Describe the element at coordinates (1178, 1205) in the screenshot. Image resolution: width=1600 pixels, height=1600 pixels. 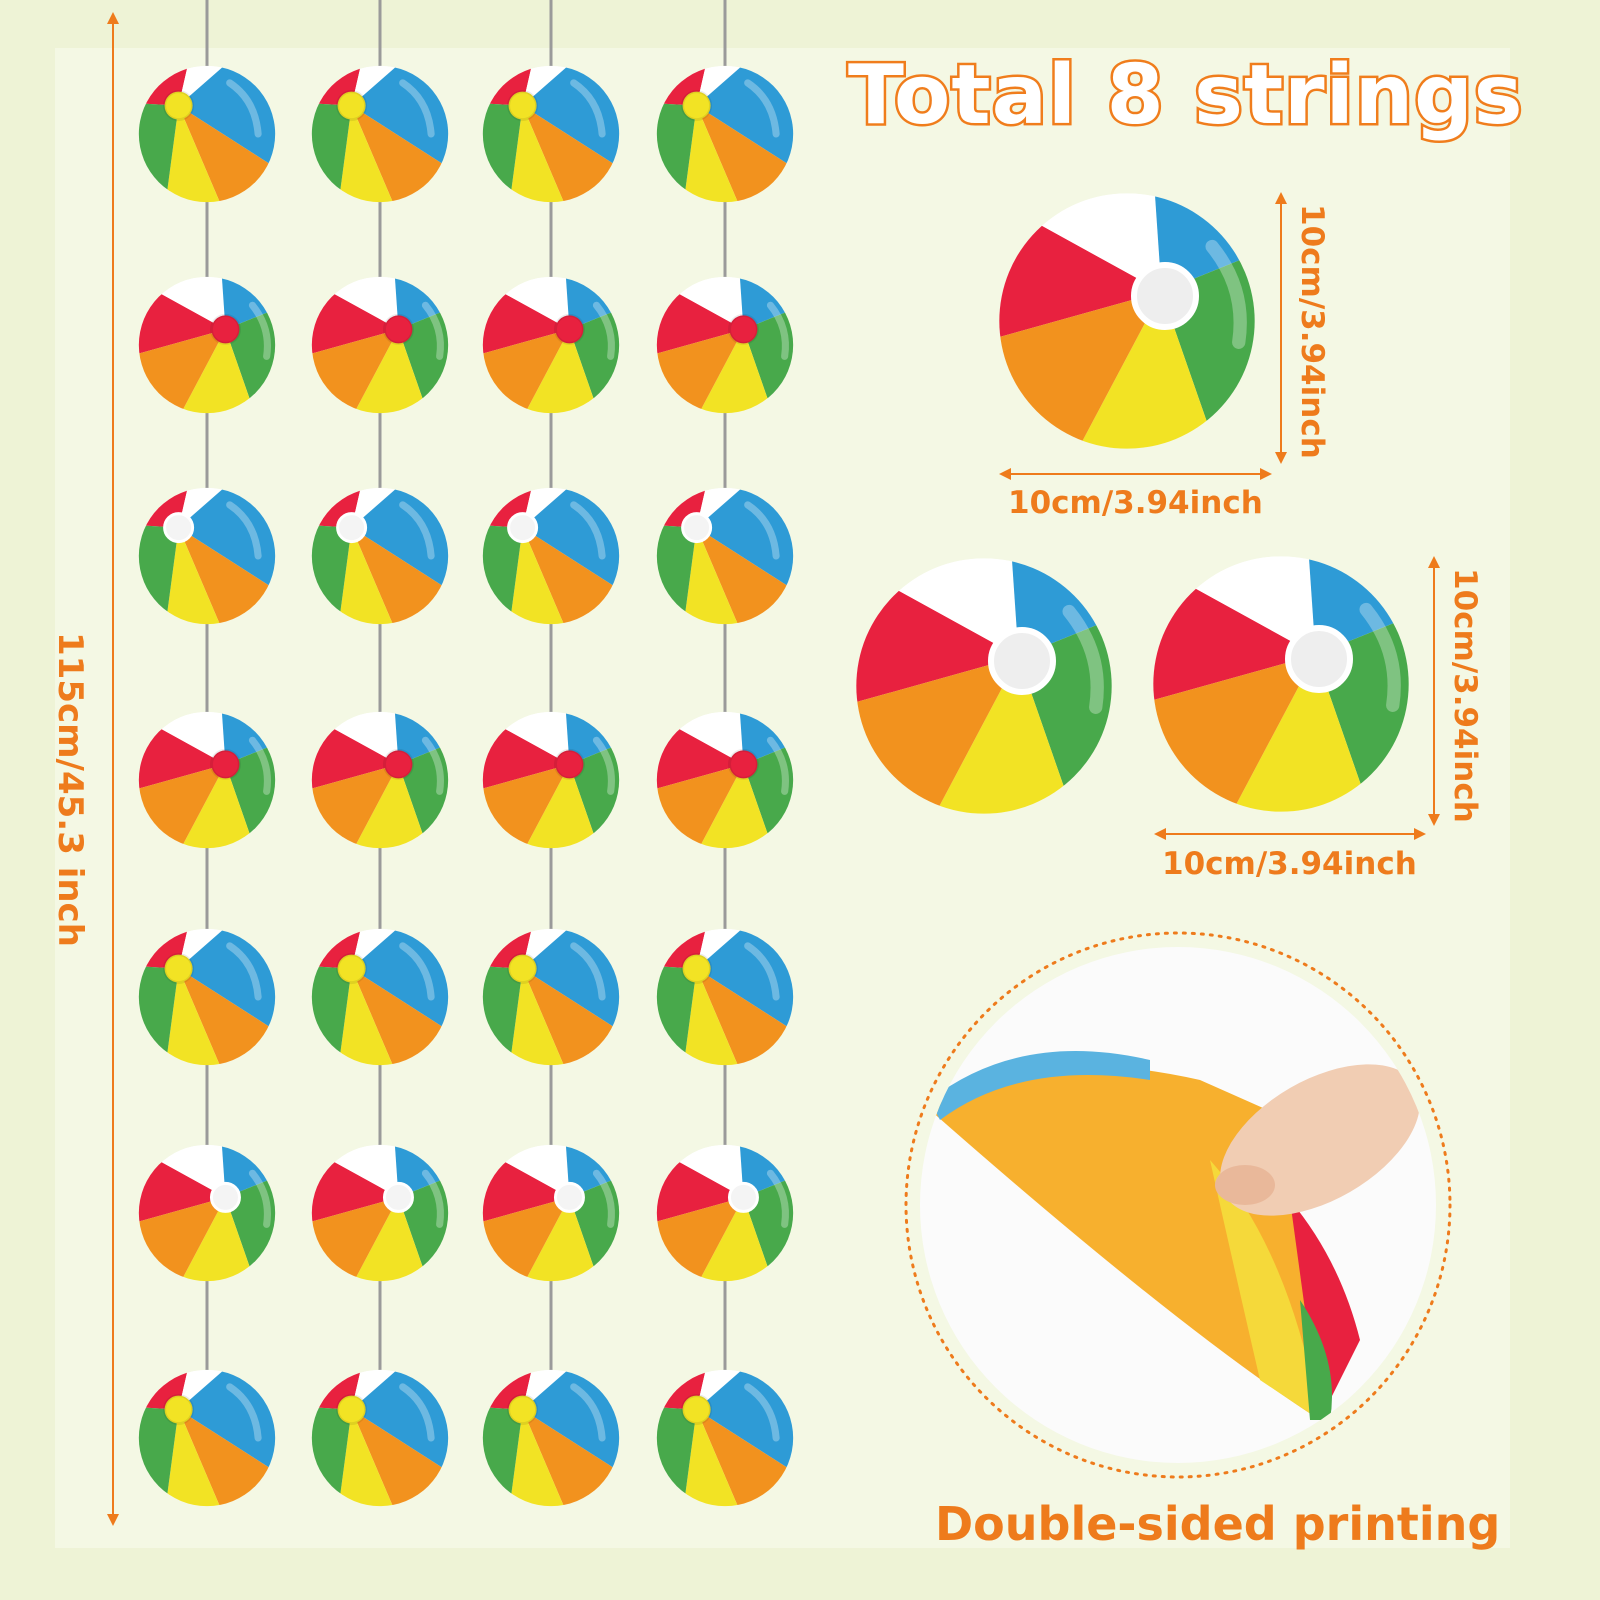
I see `double-sided-photo` at that location.